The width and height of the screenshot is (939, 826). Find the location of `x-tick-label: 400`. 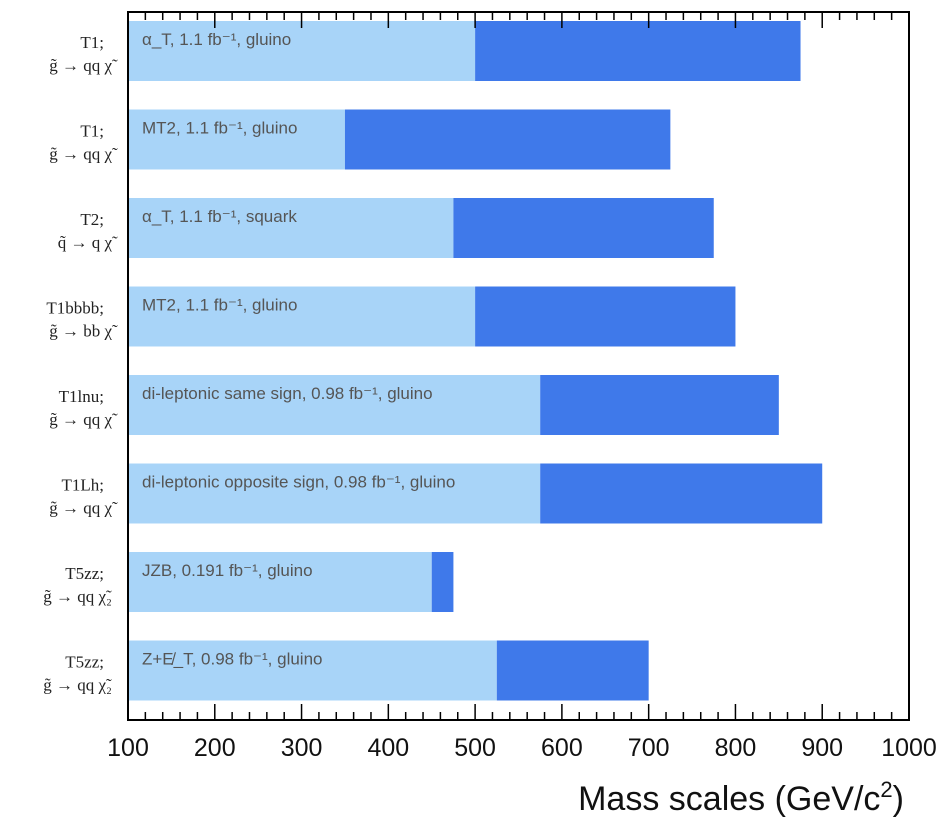

x-tick-label: 400 is located at coordinates (388, 748).